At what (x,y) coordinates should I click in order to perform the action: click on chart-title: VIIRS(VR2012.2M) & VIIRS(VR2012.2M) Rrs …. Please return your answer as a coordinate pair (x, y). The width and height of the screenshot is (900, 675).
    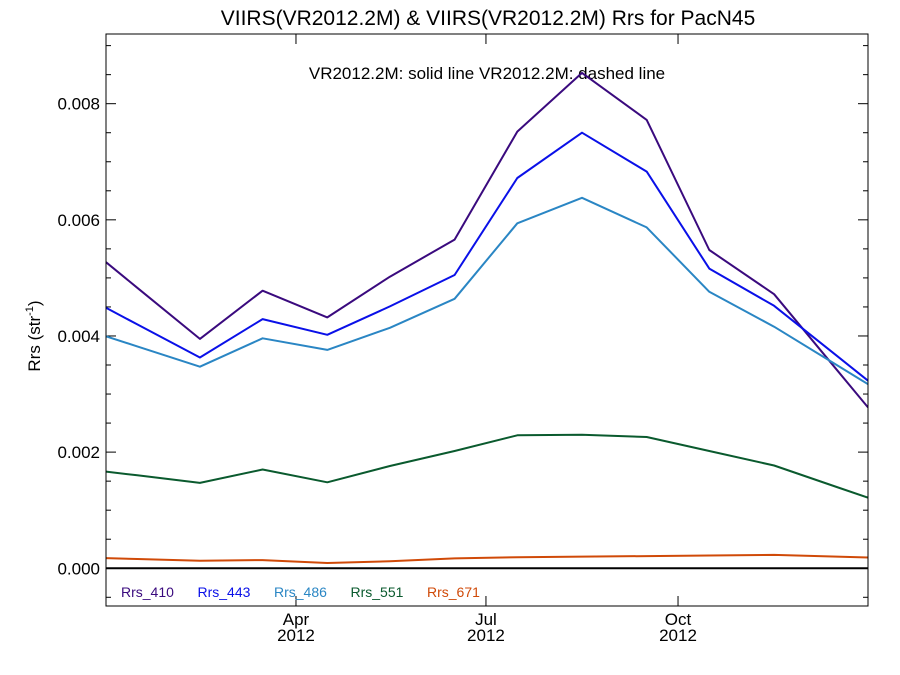
    Looking at the image, I should click on (488, 18).